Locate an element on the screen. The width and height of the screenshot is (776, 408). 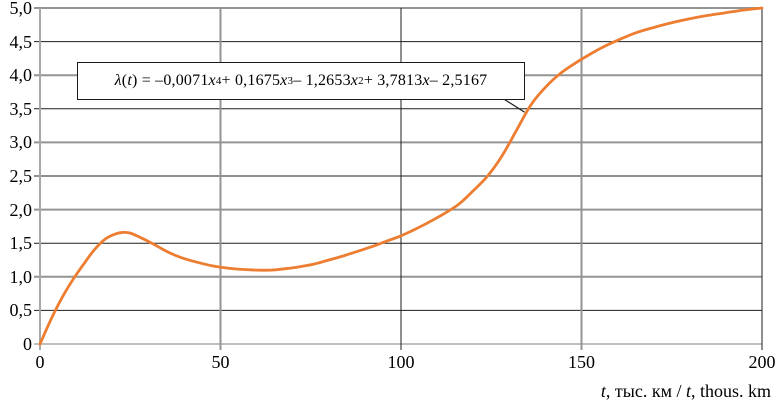
x-tick-label: 150 is located at coordinates (581, 362).